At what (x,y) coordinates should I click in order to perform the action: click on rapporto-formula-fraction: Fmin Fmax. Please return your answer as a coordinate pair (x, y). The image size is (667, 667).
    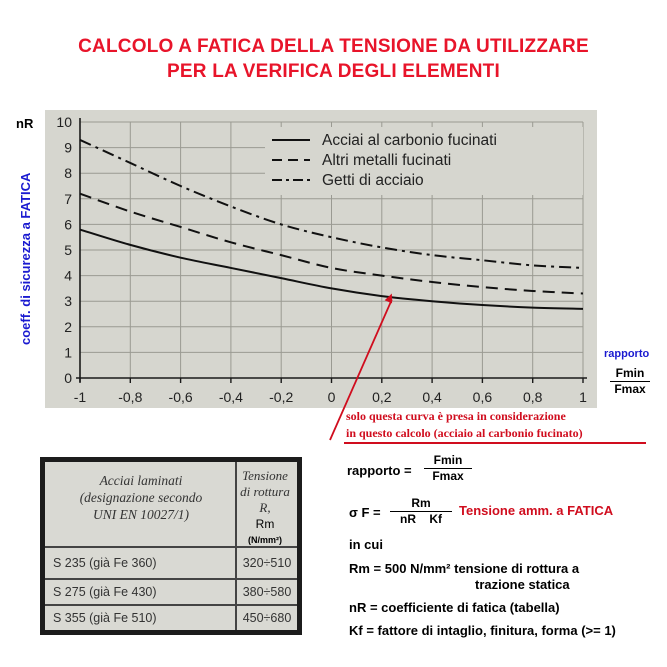
    Looking at the image, I should click on (448, 468).